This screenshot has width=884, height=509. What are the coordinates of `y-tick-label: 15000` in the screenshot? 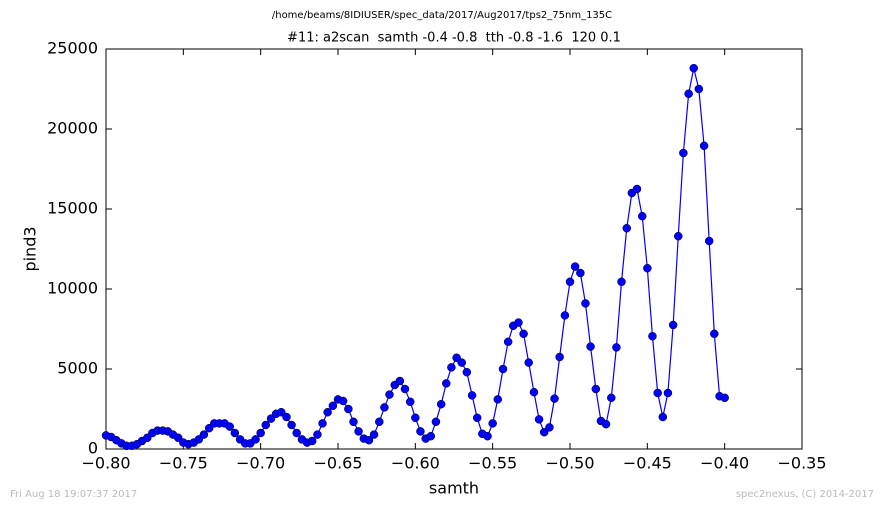 It's located at (72, 208).